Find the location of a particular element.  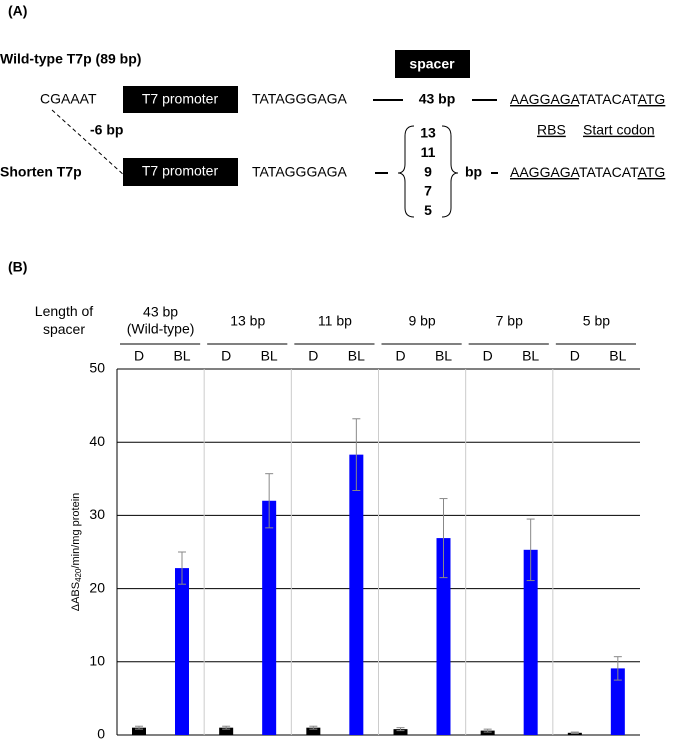

spacer-length: 43 bp is located at coordinates (437, 99).